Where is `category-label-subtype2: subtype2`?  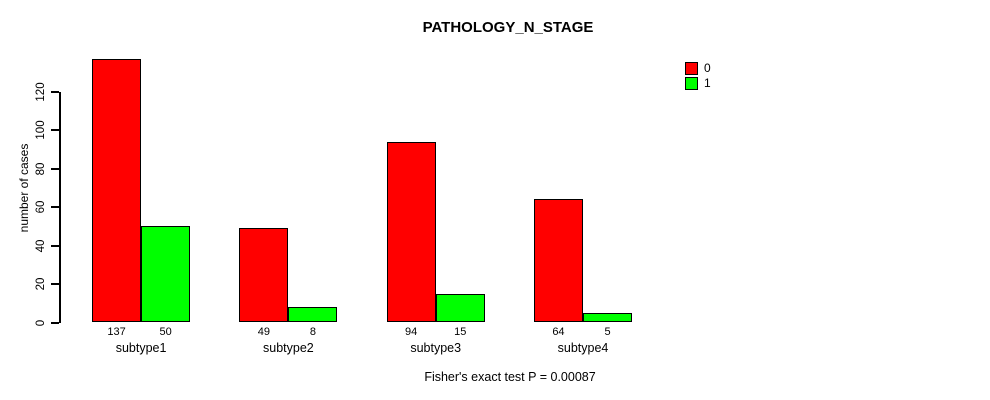 category-label-subtype2: subtype2 is located at coordinates (288, 348).